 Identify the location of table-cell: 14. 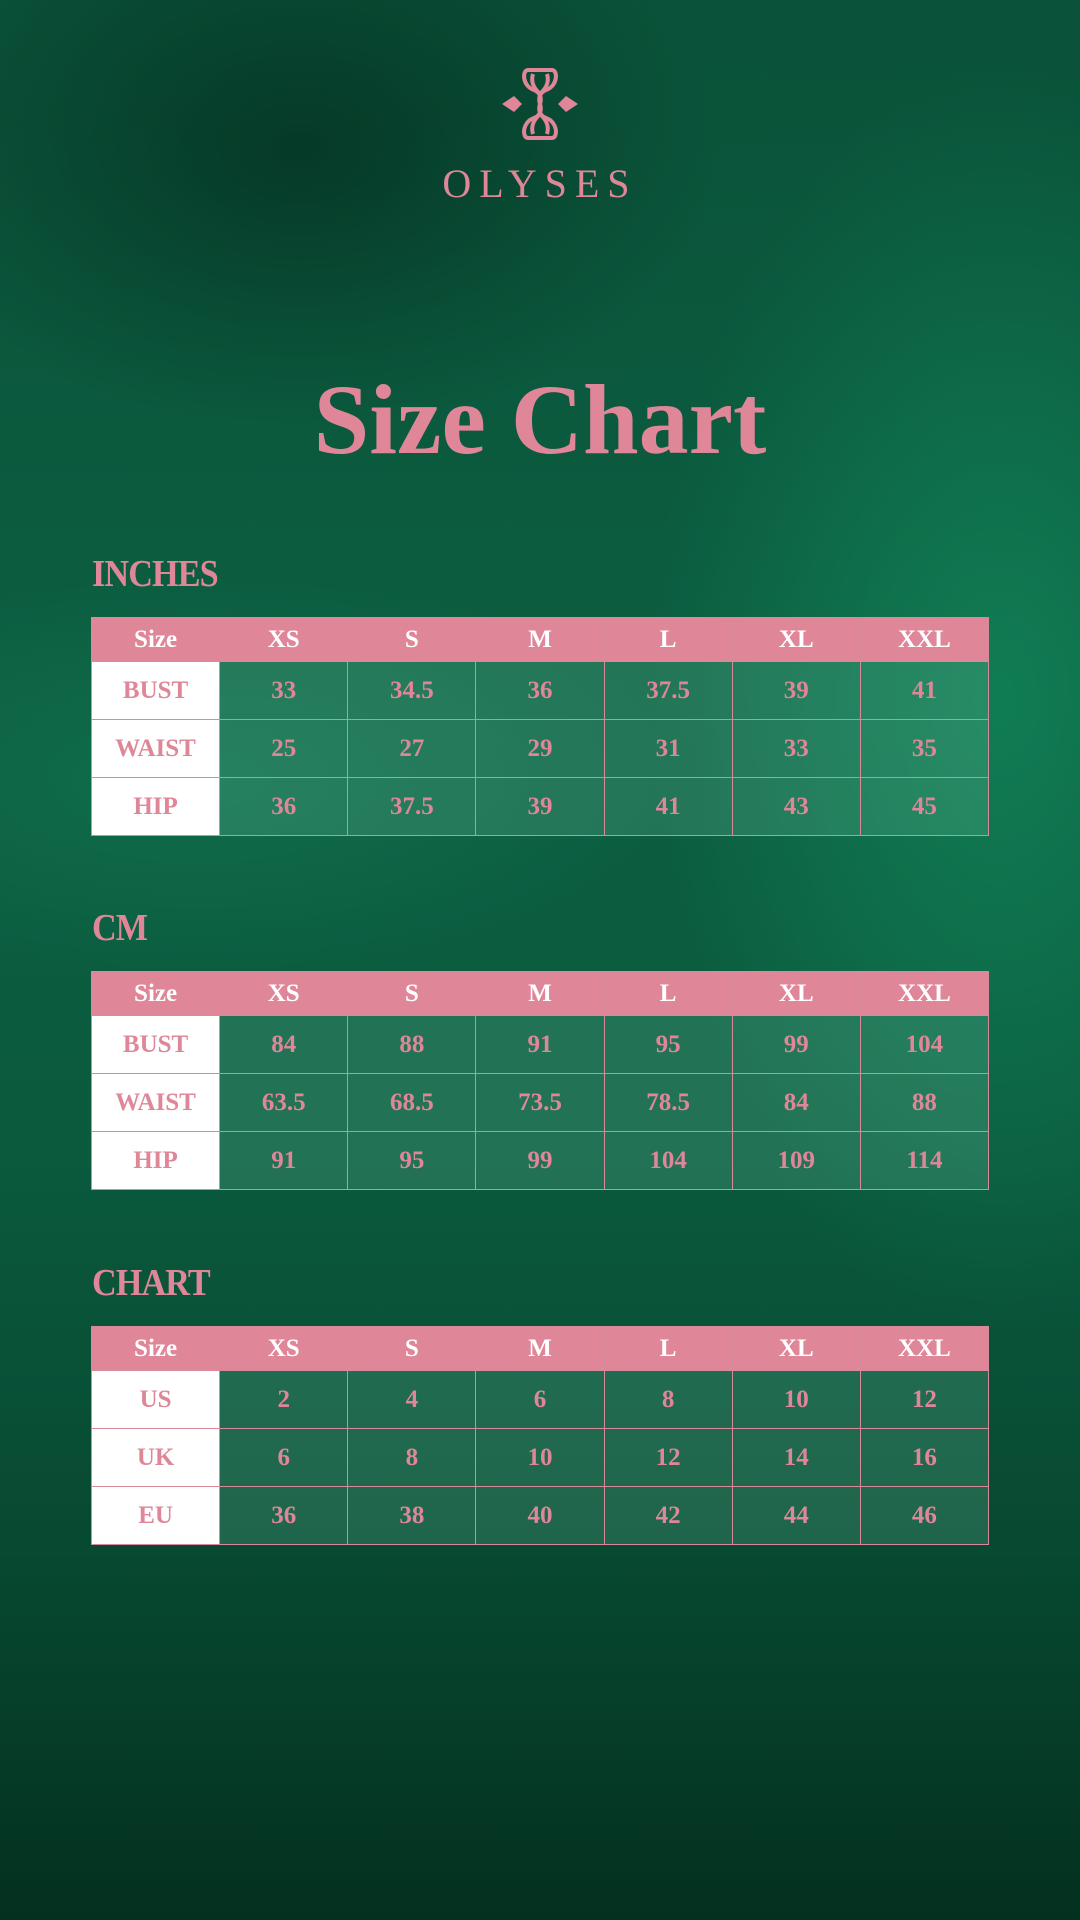
(796, 1457).